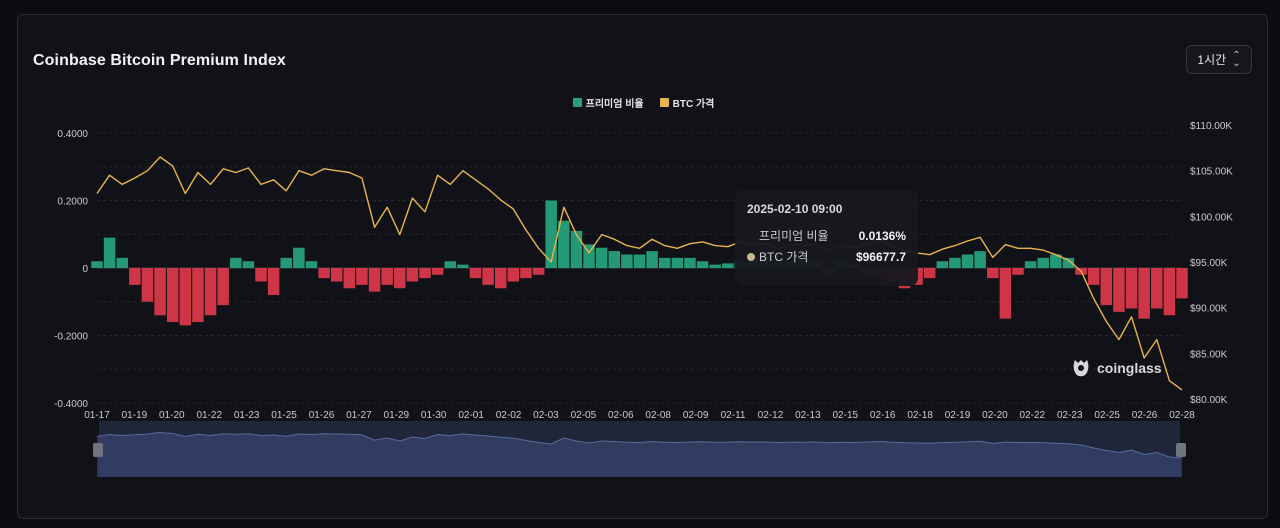  Describe the element at coordinates (322, 415) in the screenshot. I see `x-tick-label: 01-26` at that location.